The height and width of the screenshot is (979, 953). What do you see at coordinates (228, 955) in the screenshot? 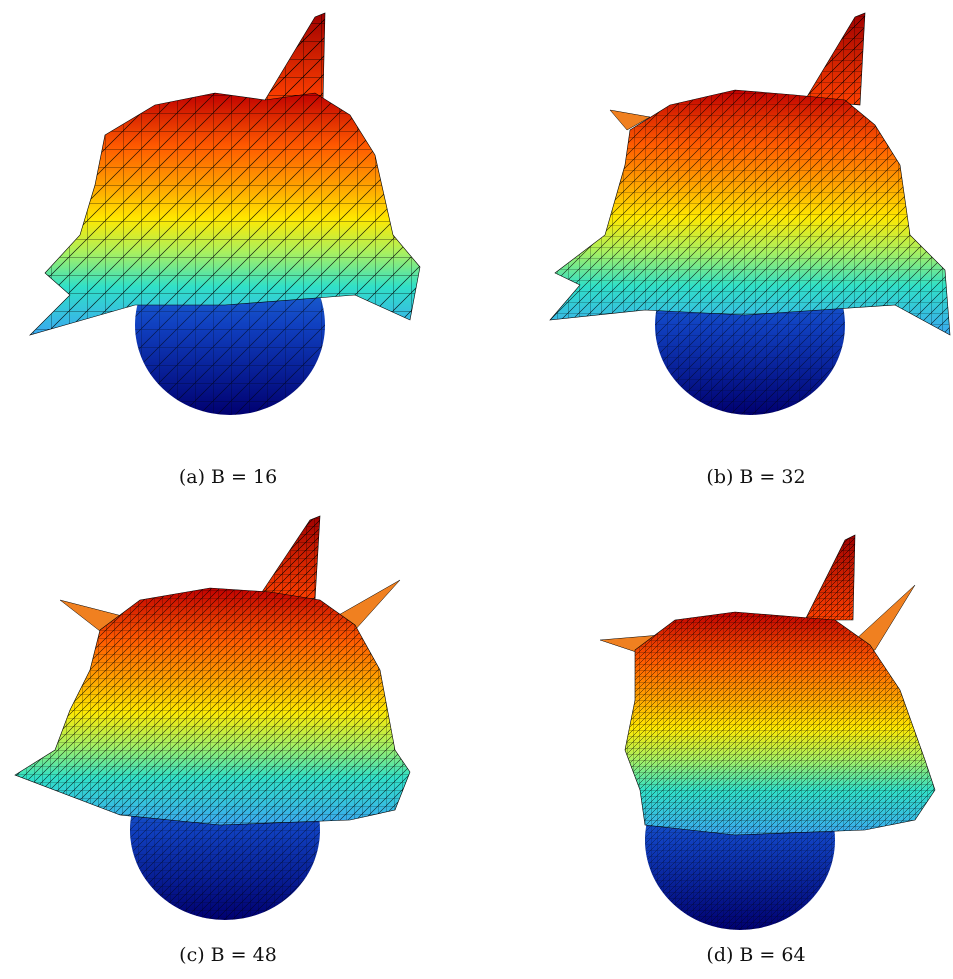
I see `caption: (c) B = 48` at bounding box center [228, 955].